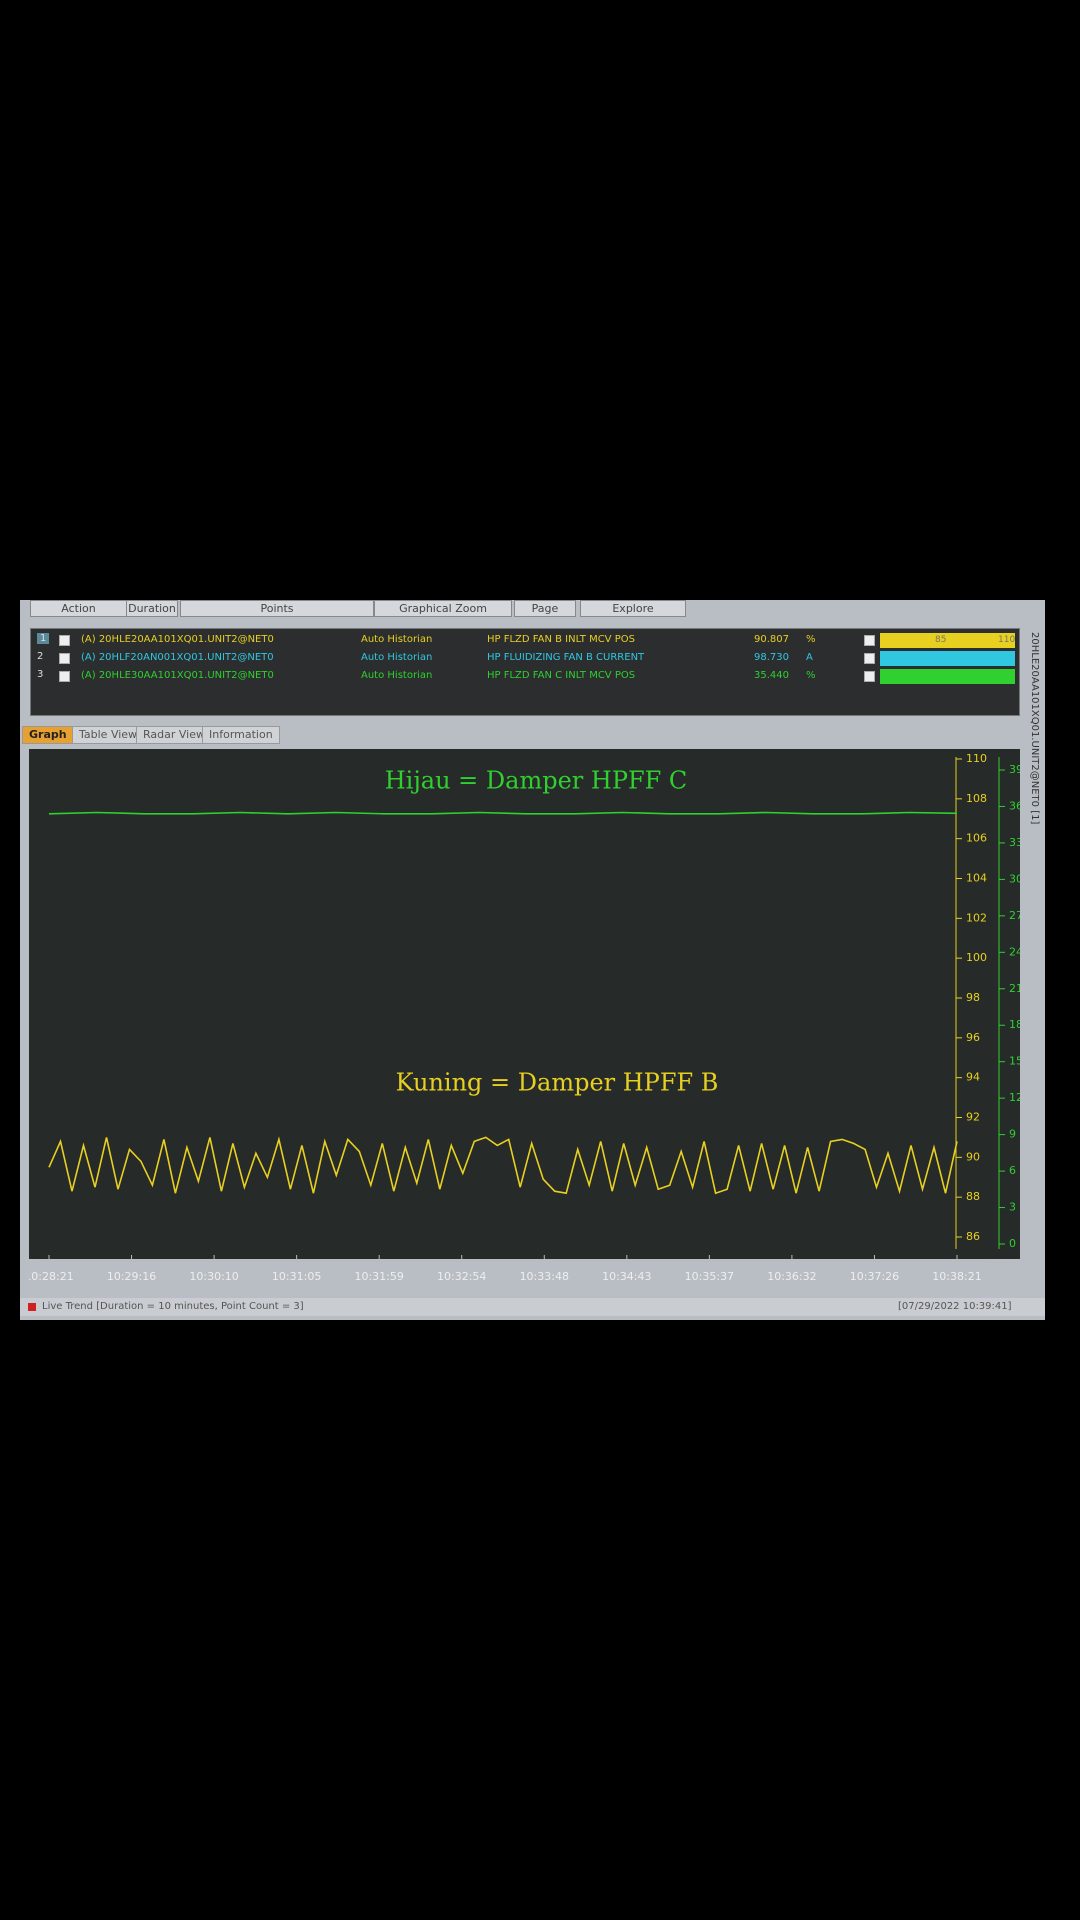  I want to click on y-tick-label: 108, so click(976, 798).